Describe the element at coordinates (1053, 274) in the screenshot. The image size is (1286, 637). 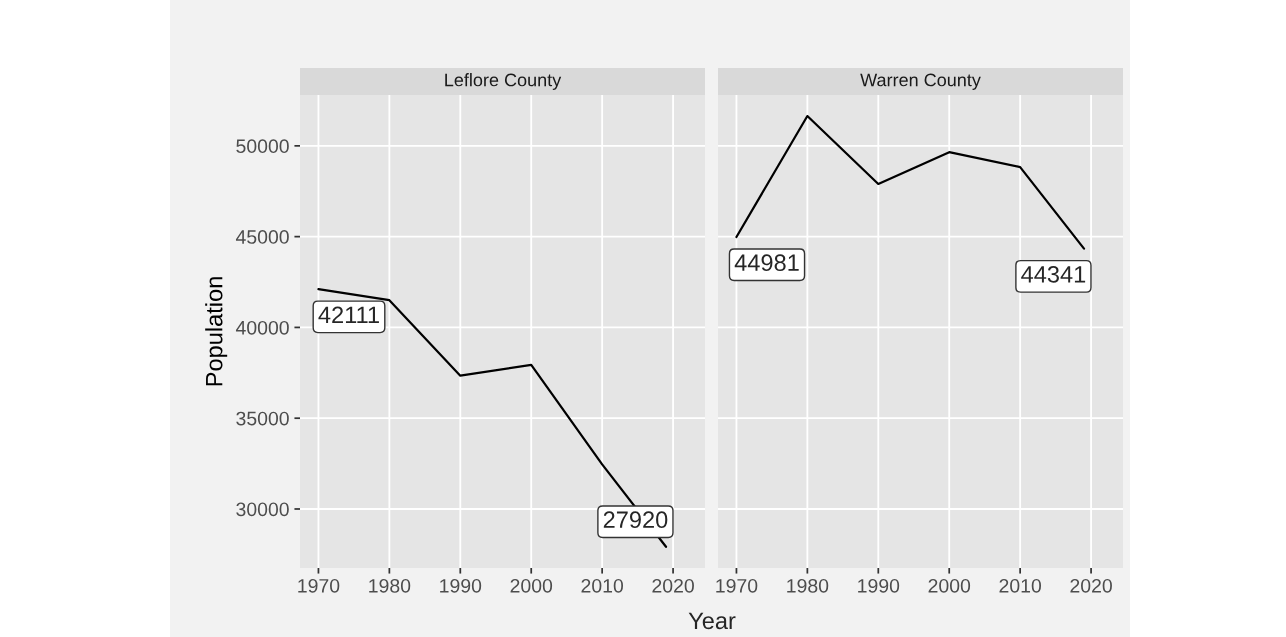
I see `data-label: 44341` at that location.